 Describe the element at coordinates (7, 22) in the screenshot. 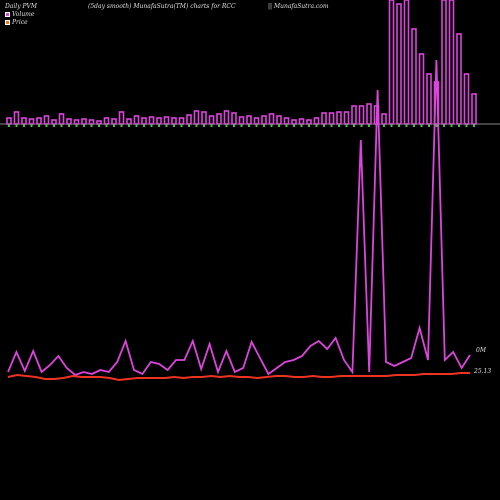

I see `legend-price-swatch` at that location.